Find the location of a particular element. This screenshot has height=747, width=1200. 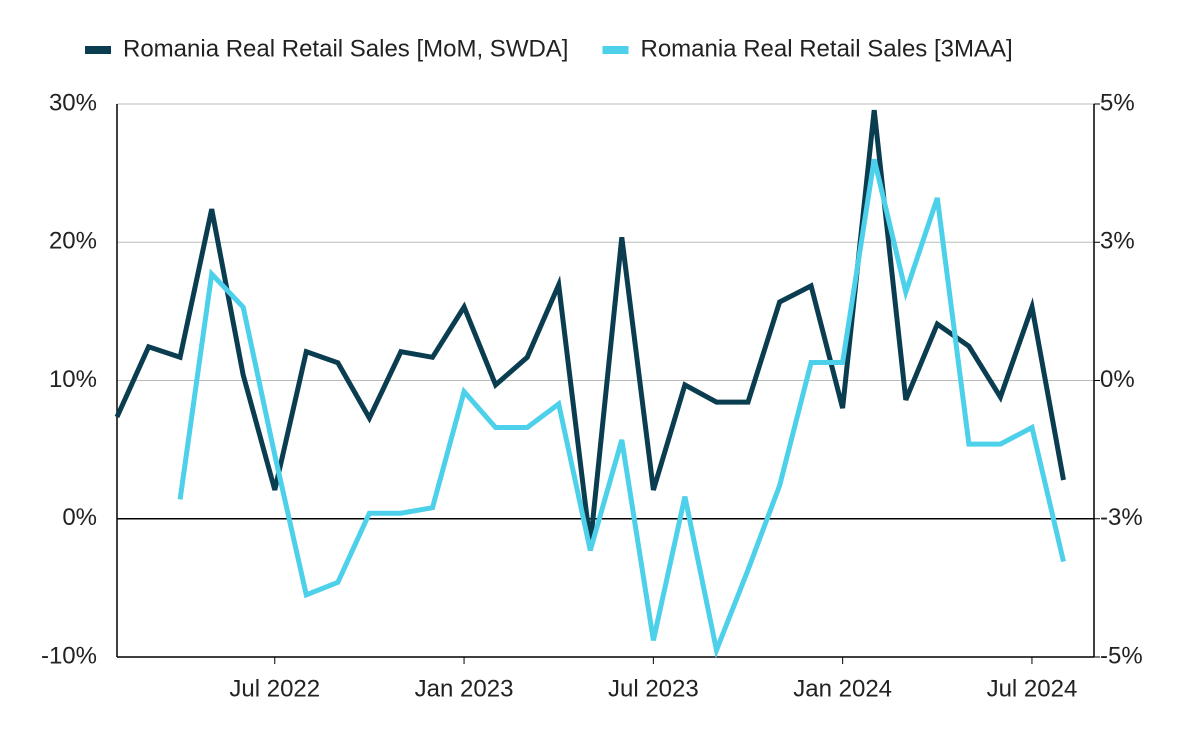

y-tick-label: 30% is located at coordinates (73, 102).